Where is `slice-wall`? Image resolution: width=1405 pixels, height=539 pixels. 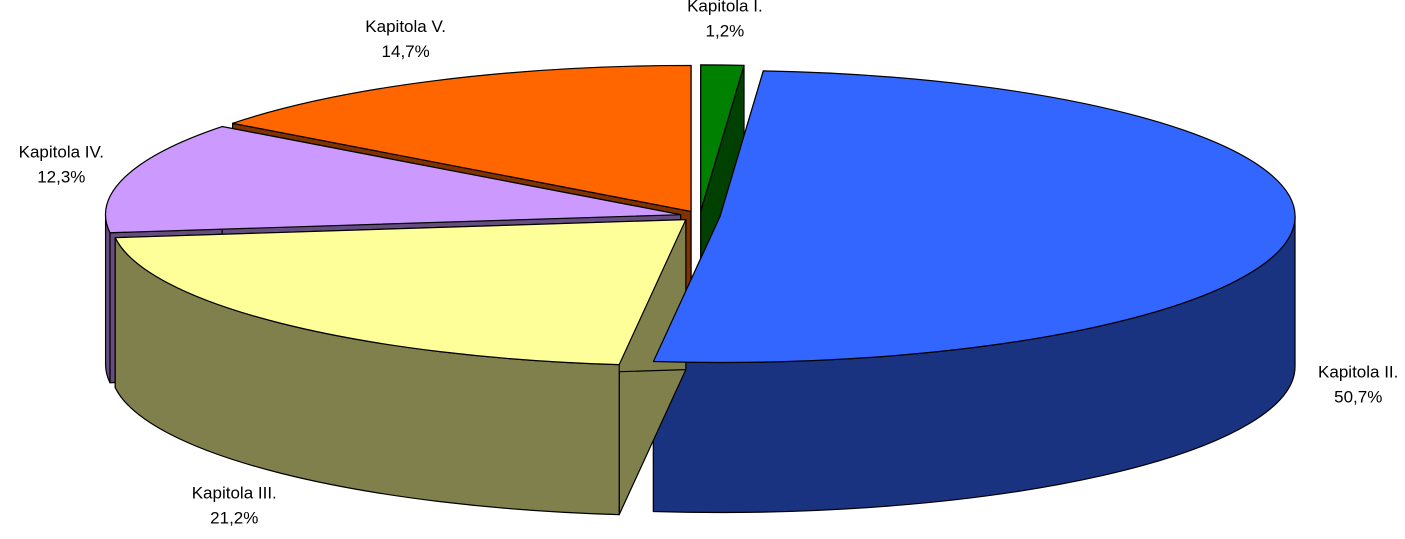
slice-wall is located at coordinates (107, 299).